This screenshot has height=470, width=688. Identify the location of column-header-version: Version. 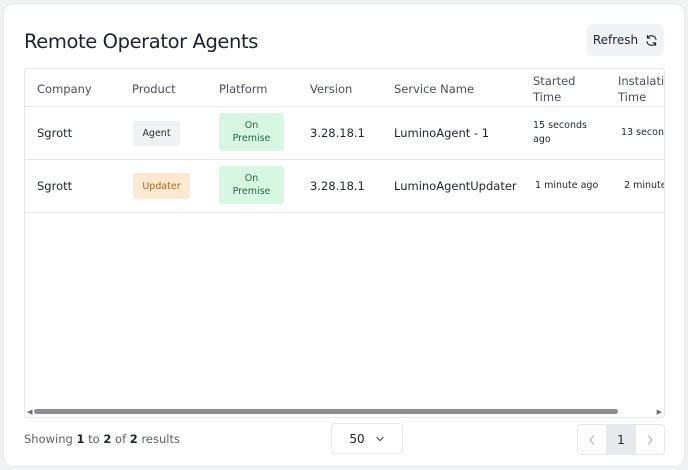
(331, 89).